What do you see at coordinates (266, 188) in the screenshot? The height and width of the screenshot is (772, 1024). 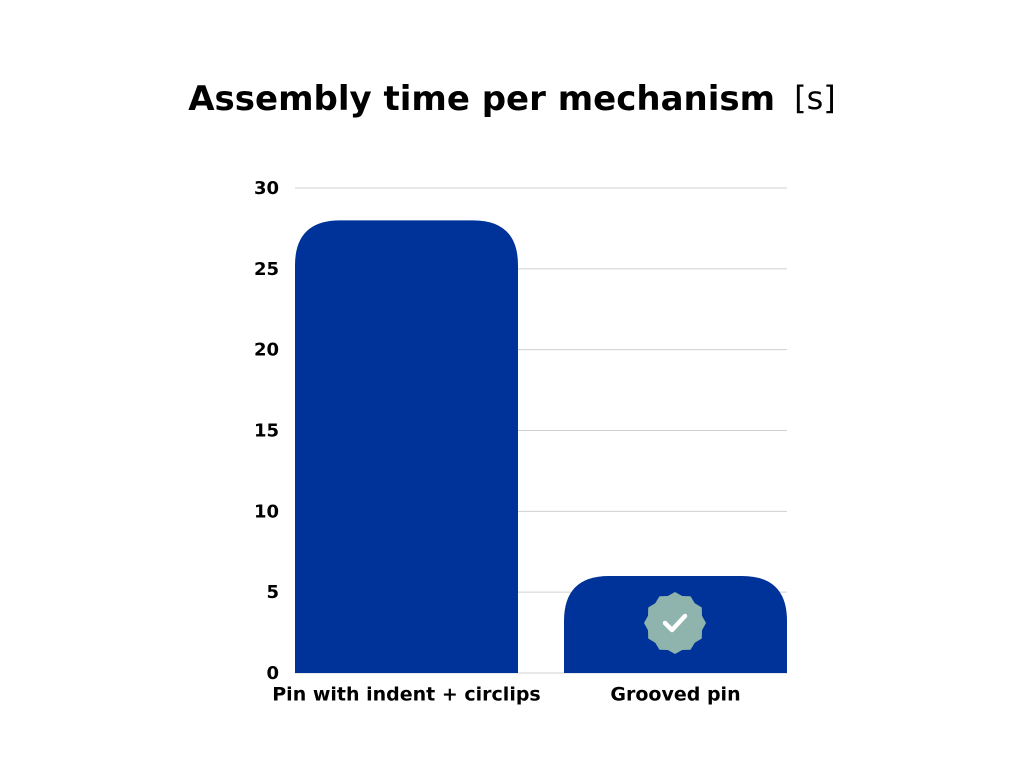 I see `y-tick-label: 30` at bounding box center [266, 188].